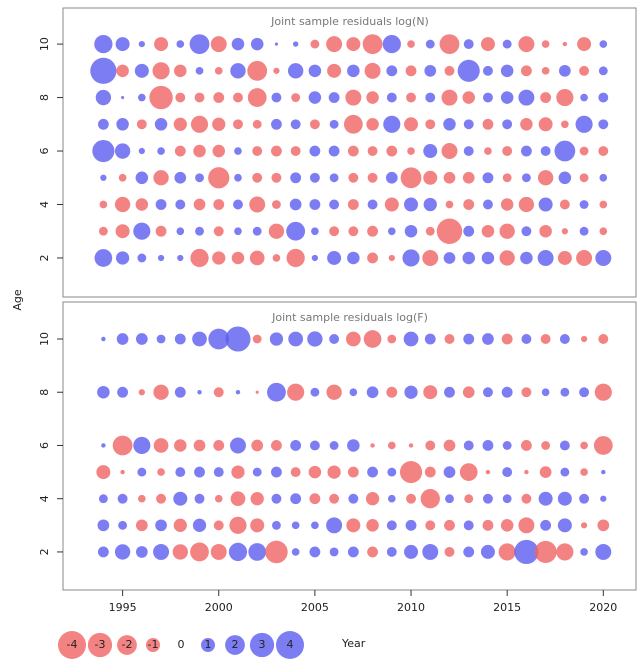 This screenshot has width=637, height=660. Describe the element at coordinates (353, 643) in the screenshot. I see `x-axis-label: Year` at that location.